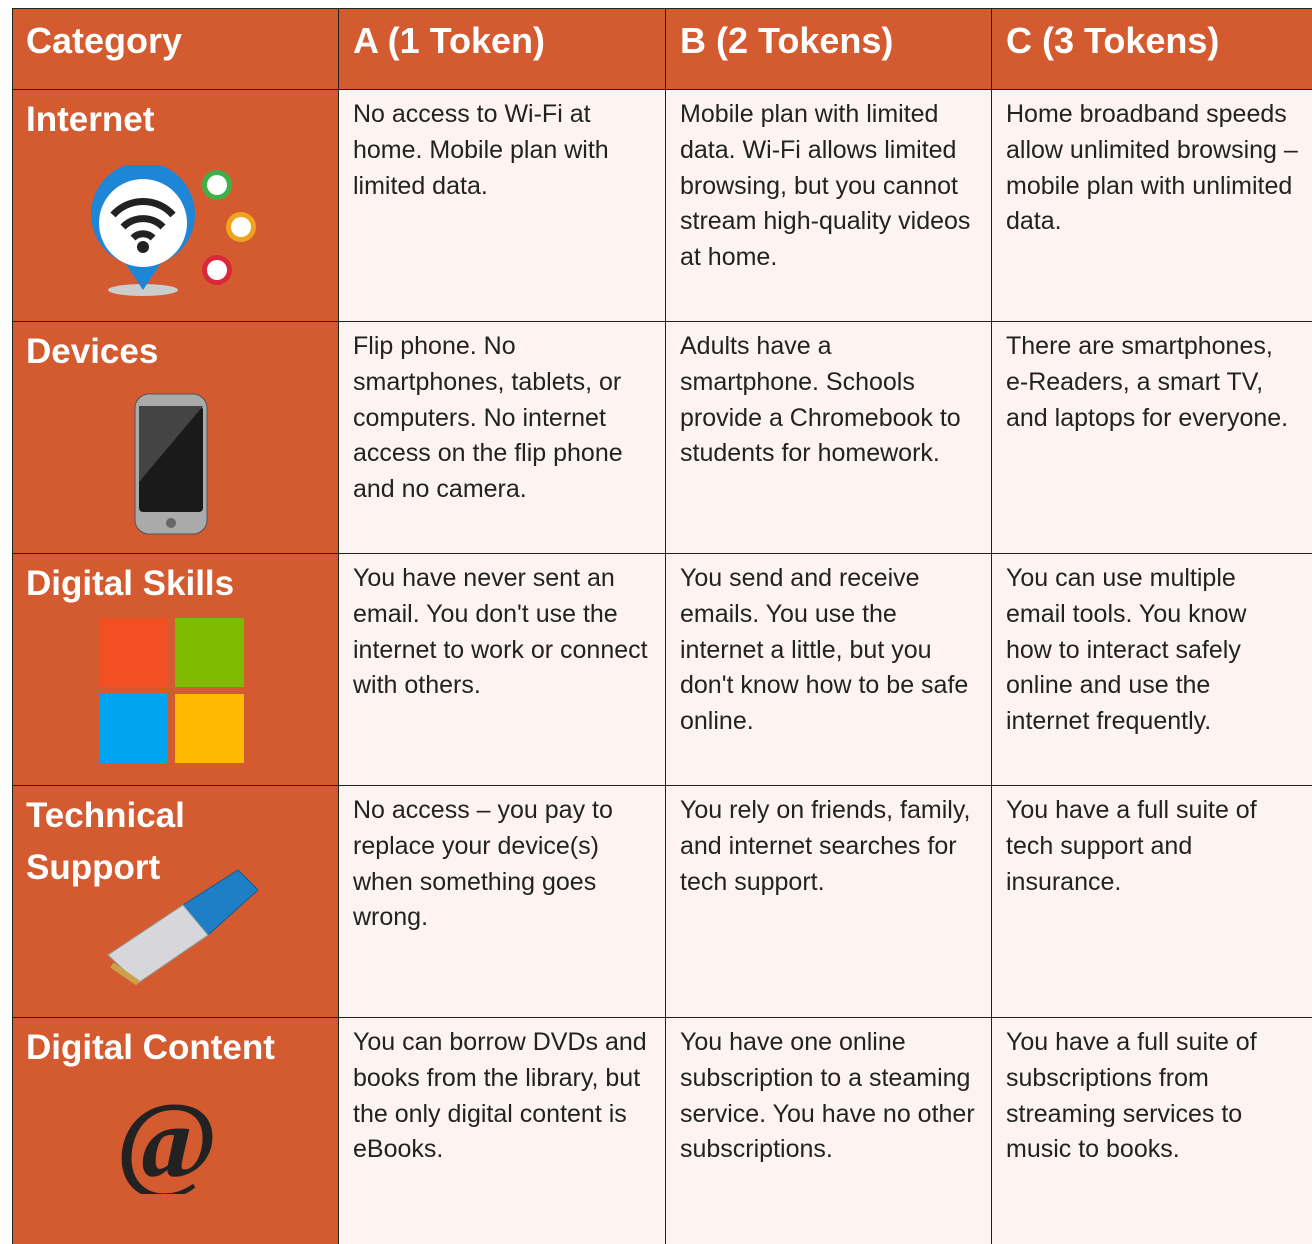  I want to click on wifi-icon, so click(173, 230).